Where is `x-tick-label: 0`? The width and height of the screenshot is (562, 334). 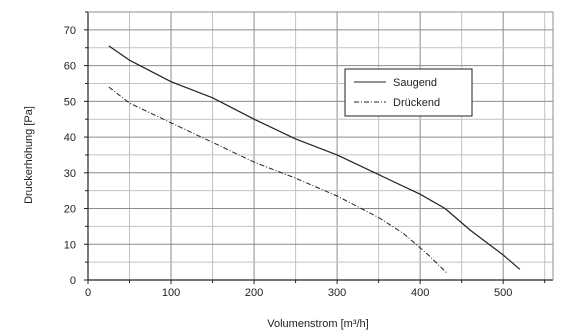
x-tick-label: 0 is located at coordinates (88, 293).